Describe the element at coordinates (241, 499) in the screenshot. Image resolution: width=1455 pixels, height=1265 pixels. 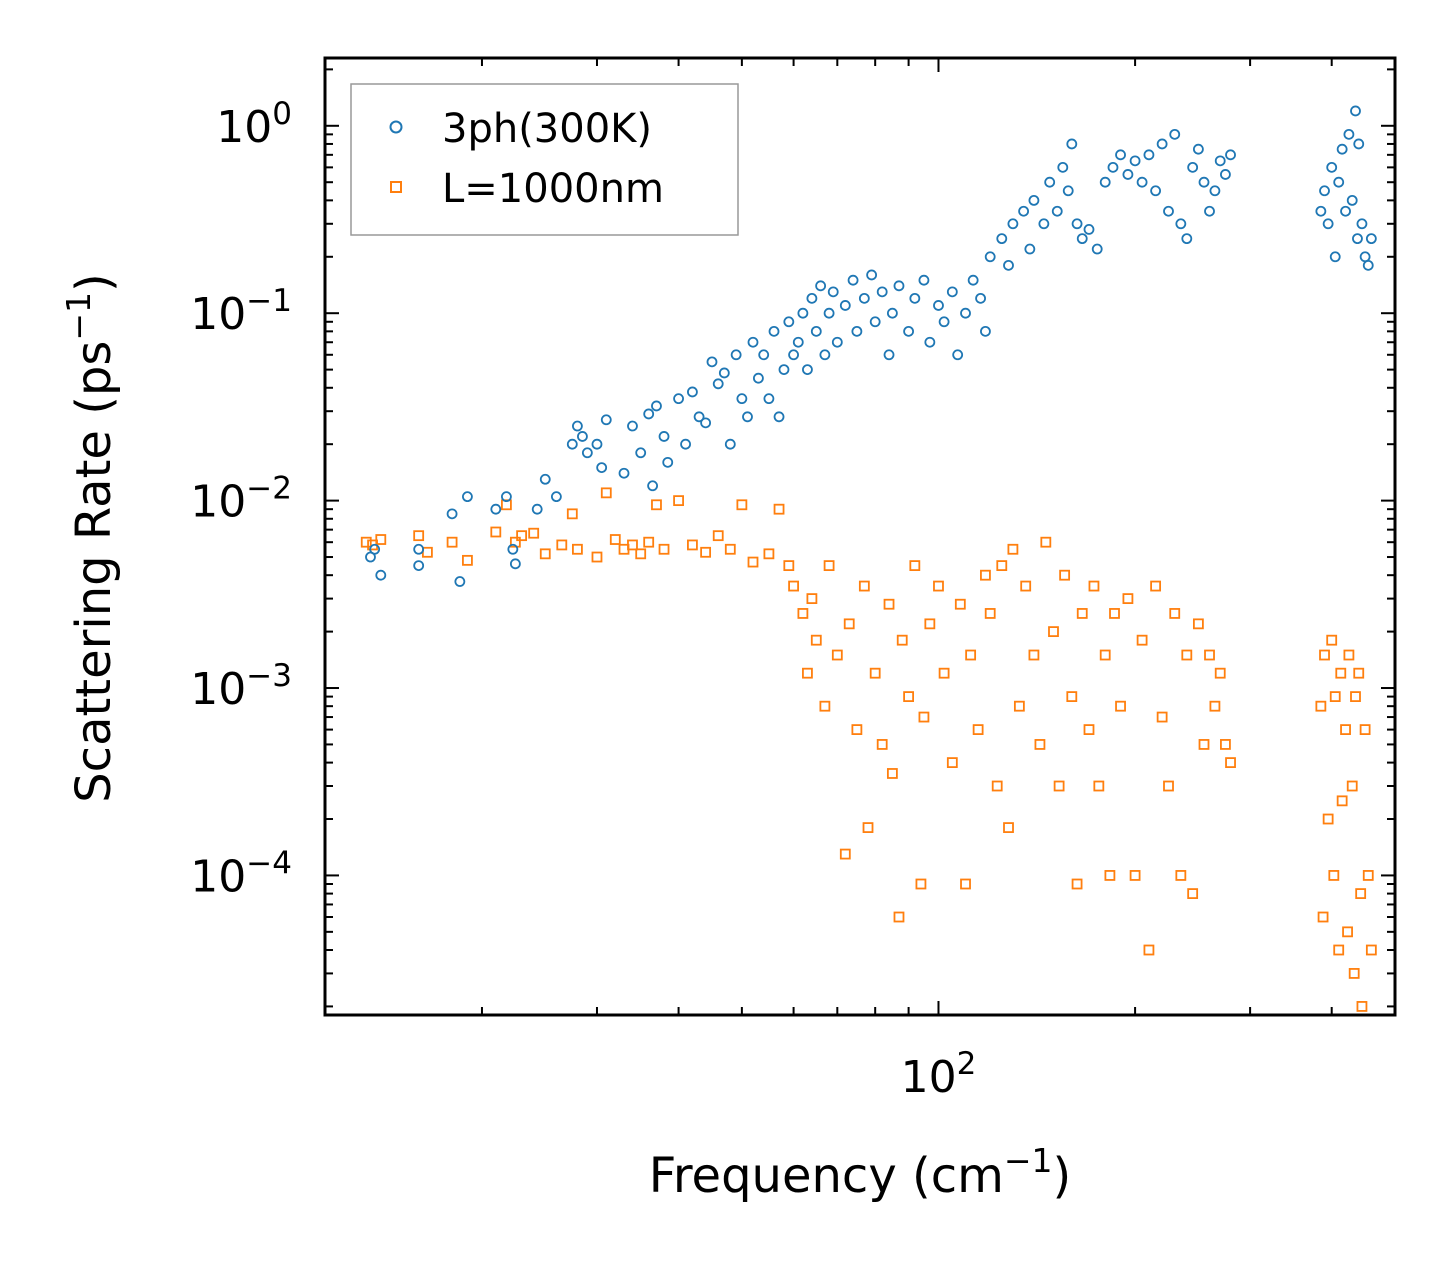
I see `y-tick-label: 10⁻²` at that location.